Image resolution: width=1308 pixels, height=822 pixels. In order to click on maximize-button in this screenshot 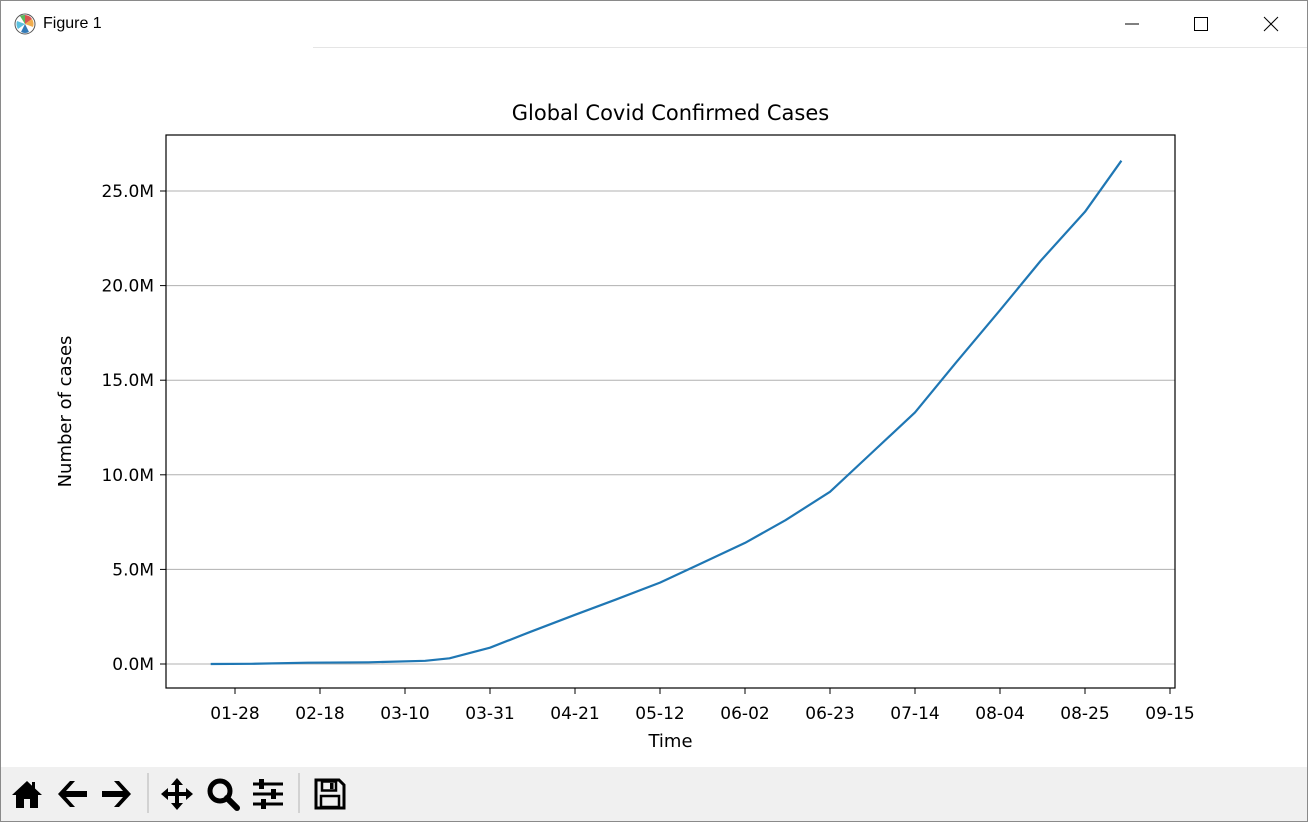, I will do `click(1201, 24)`.